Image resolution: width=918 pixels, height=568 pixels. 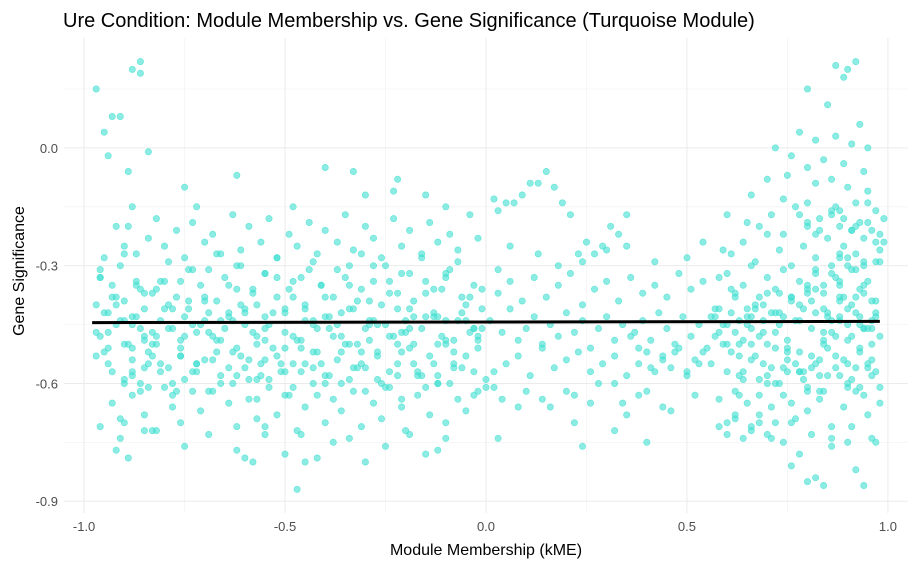 What do you see at coordinates (49, 148) in the screenshot?
I see `y-tick-label: 0.0` at bounding box center [49, 148].